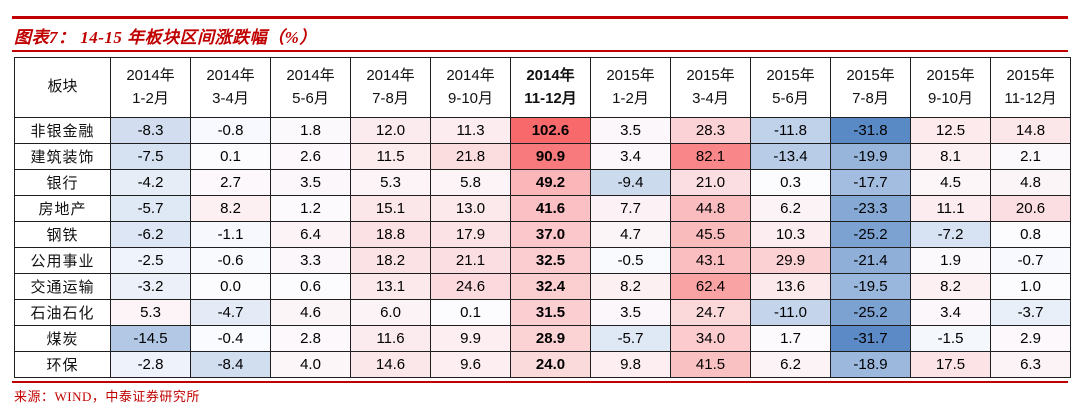 Image resolution: width=1080 pixels, height=418 pixels. What do you see at coordinates (950, 182) in the screenshot?
I see `heatmap-cell: 4.5` at bounding box center [950, 182].